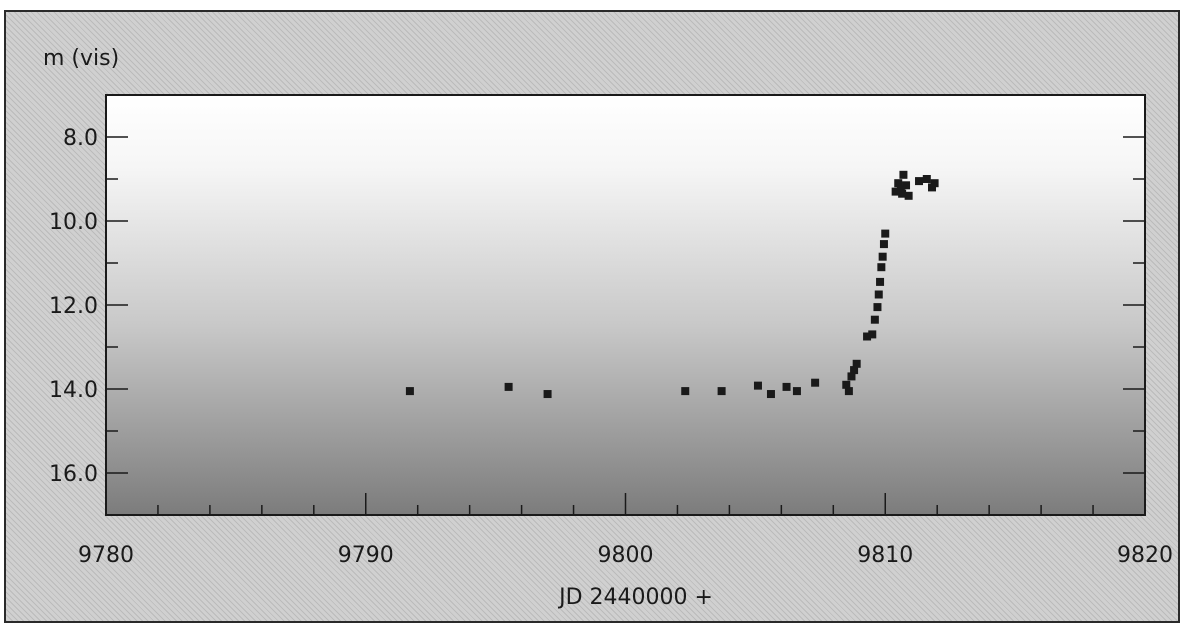  I want to click on x-tick-label: 9820, so click(1145, 555).